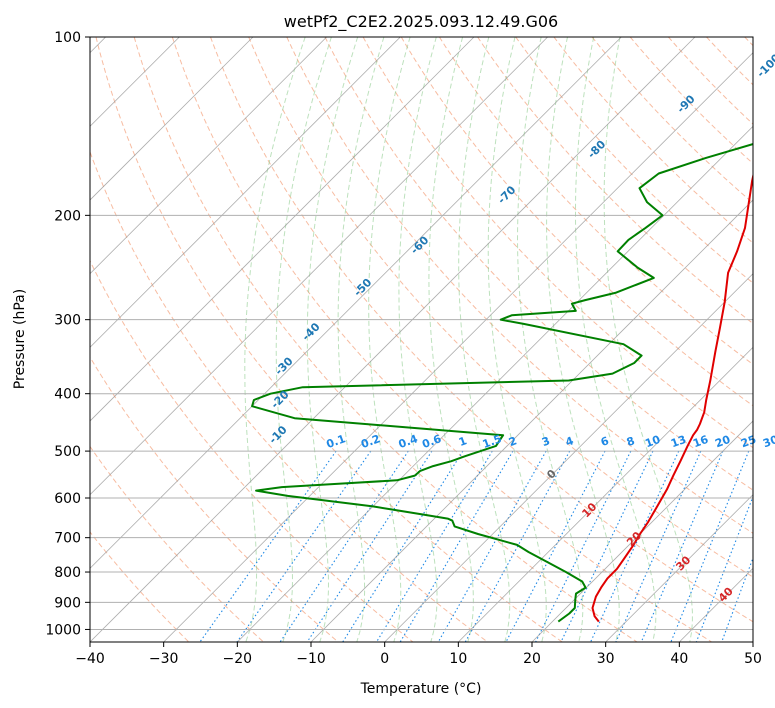 This screenshot has height=708, width=775. What do you see at coordinates (67, 573) in the screenshot?
I see `y-tick-label: 800` at bounding box center [67, 573].